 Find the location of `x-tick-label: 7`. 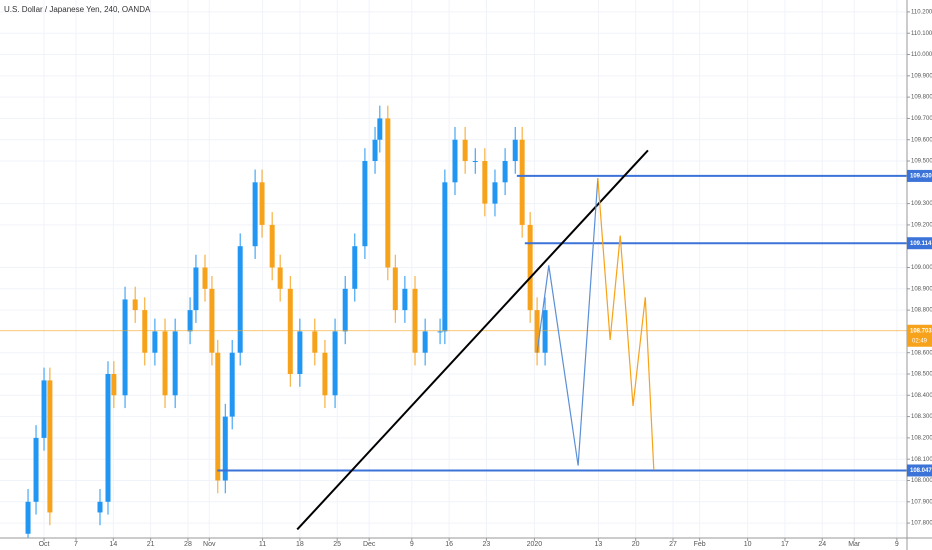

x-tick-label: 7 is located at coordinates (76, 544).